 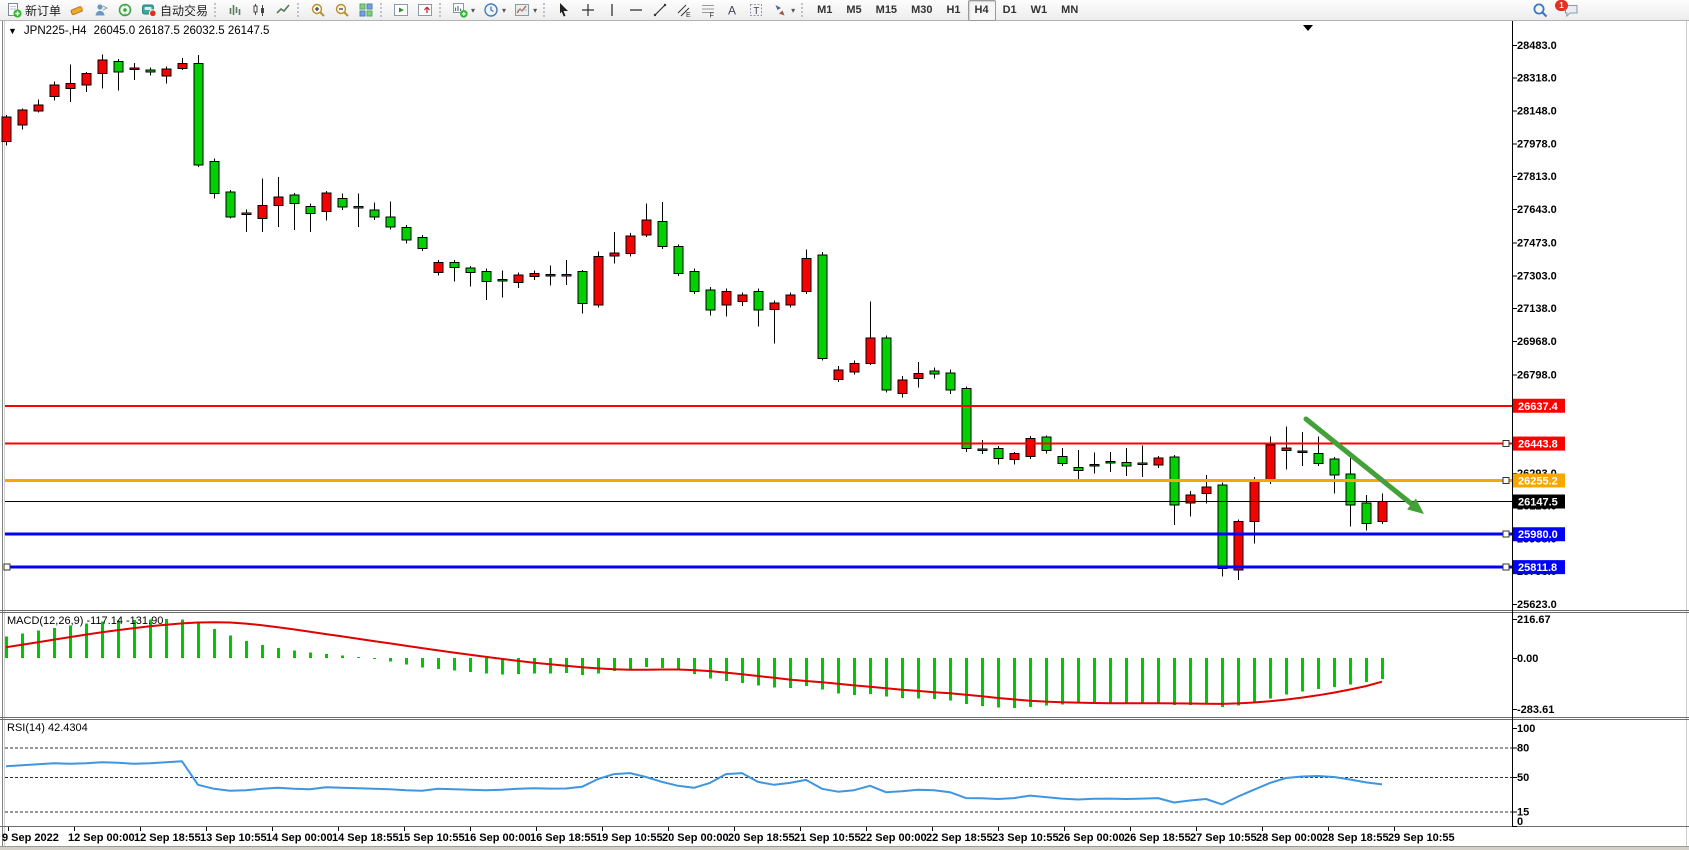 I want to click on horizontal-line-26637.4: 26637.4, so click(x=785, y=405).